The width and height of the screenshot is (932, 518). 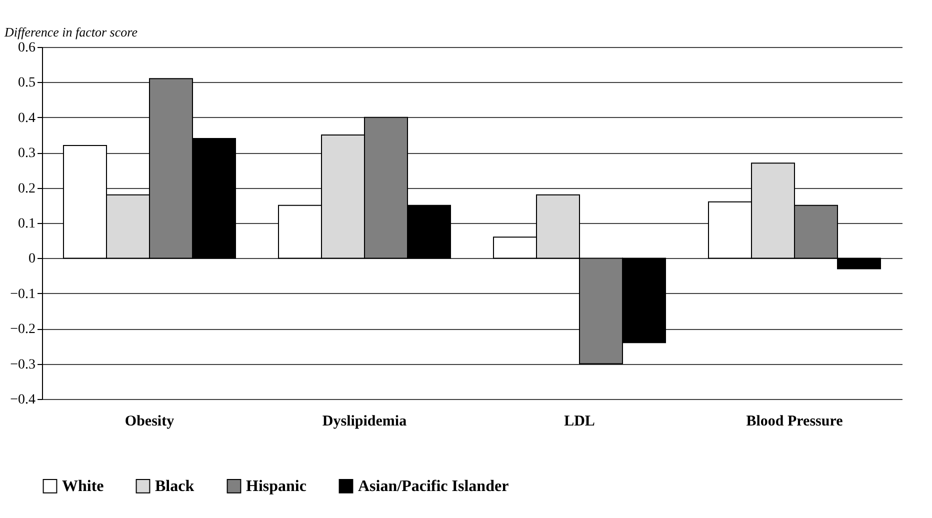 I want to click on legend-label: Asian/Pacific Islander, so click(x=433, y=487).